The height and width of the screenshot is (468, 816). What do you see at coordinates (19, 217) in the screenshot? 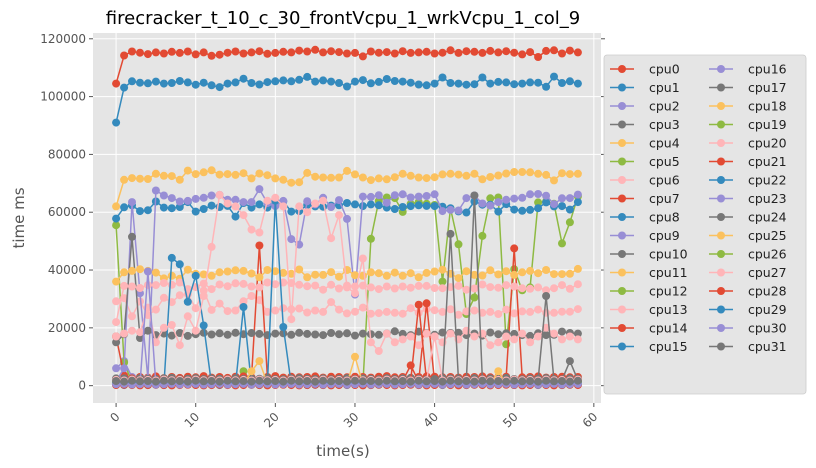
I see `y-axis-label: time ms` at bounding box center [19, 217].